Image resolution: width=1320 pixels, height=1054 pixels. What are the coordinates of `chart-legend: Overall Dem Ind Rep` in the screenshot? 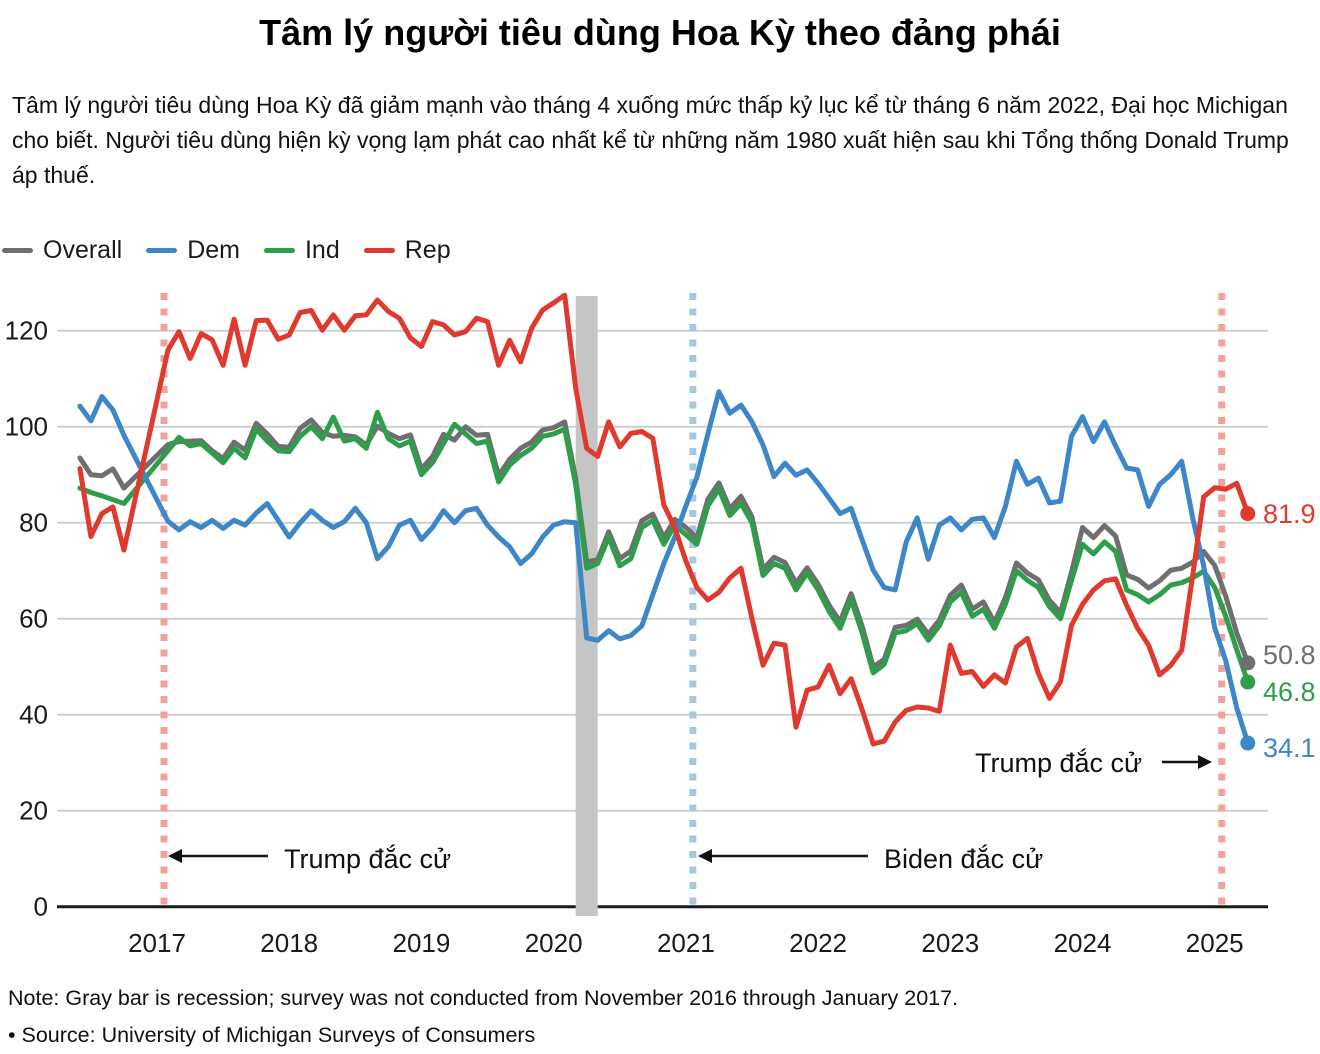 It's located at (238, 250).